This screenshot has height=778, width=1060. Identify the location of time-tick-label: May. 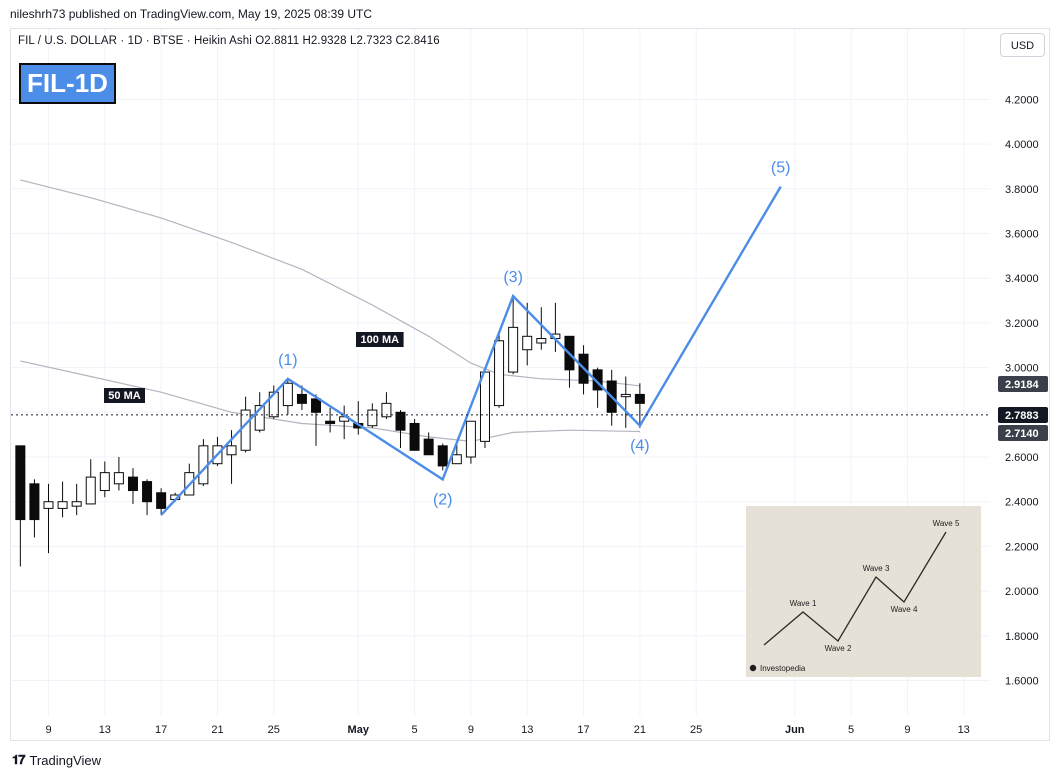
(359, 730).